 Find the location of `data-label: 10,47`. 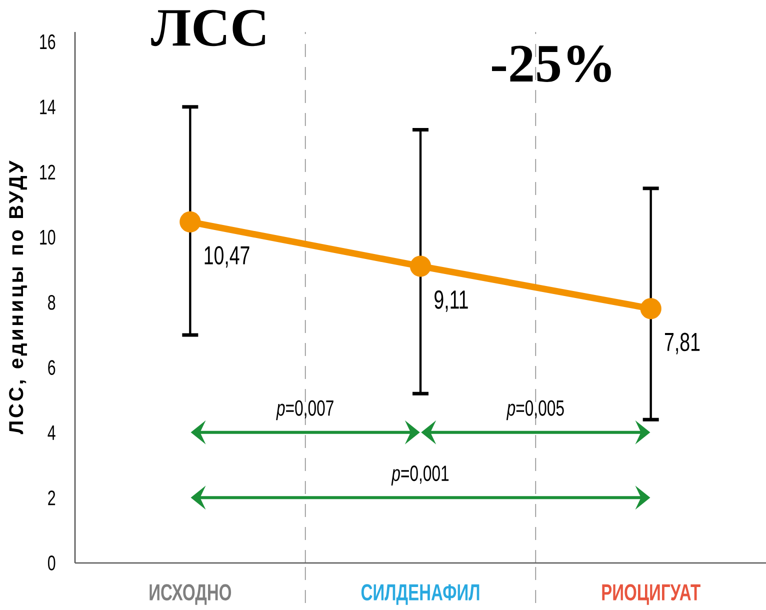

data-label: 10,47 is located at coordinates (227, 257).